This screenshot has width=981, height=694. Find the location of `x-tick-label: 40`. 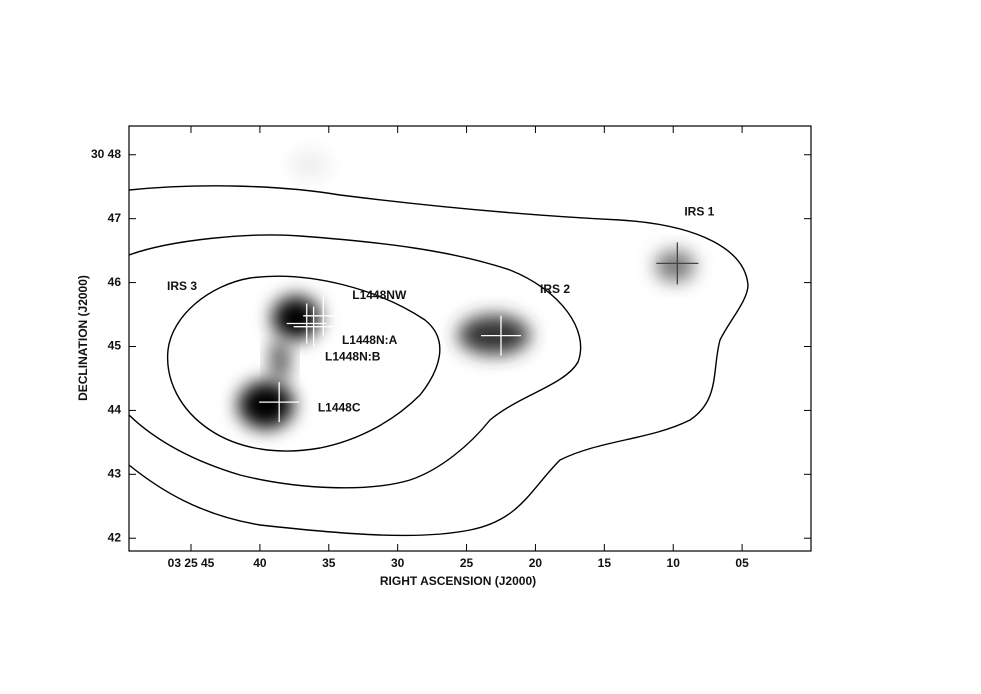

x-tick-label: 40 is located at coordinates (260, 563).